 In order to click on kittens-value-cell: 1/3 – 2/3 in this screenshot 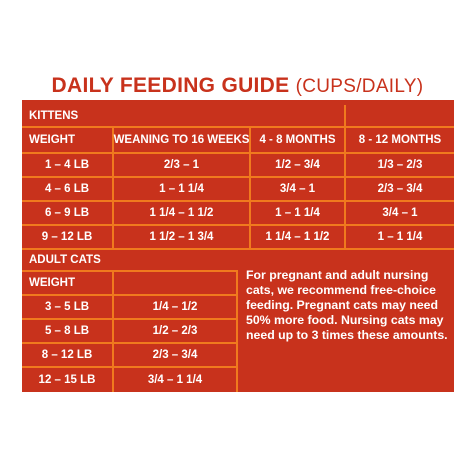, I will do `click(400, 166)`.